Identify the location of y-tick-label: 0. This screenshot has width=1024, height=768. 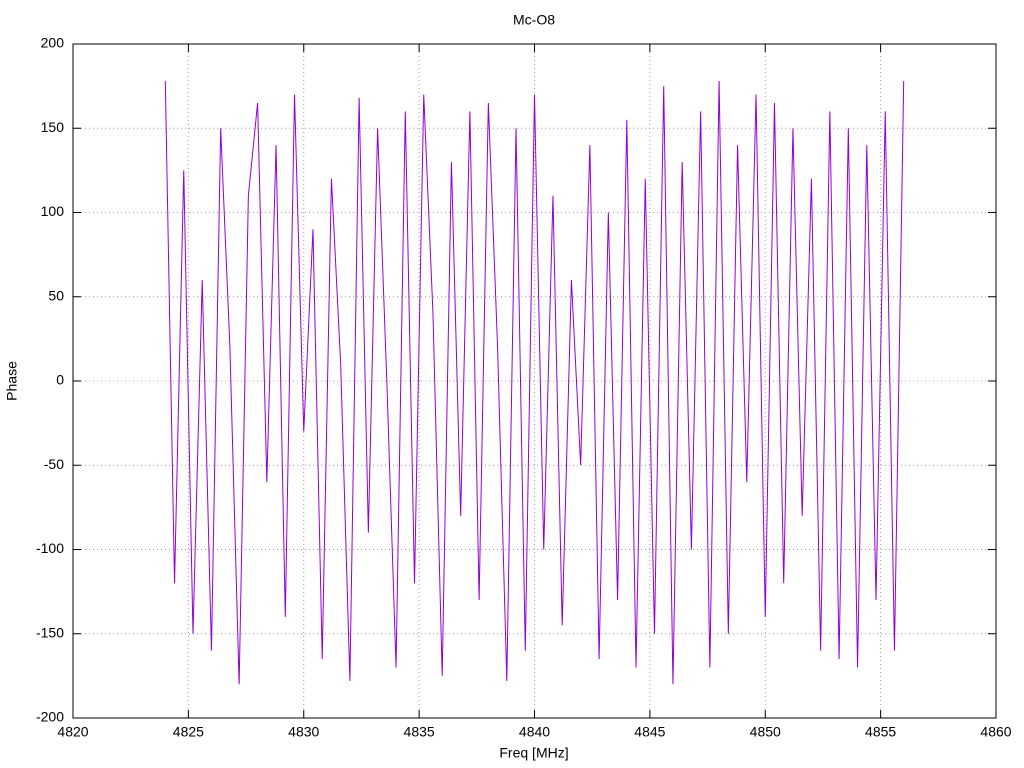
(60, 380).